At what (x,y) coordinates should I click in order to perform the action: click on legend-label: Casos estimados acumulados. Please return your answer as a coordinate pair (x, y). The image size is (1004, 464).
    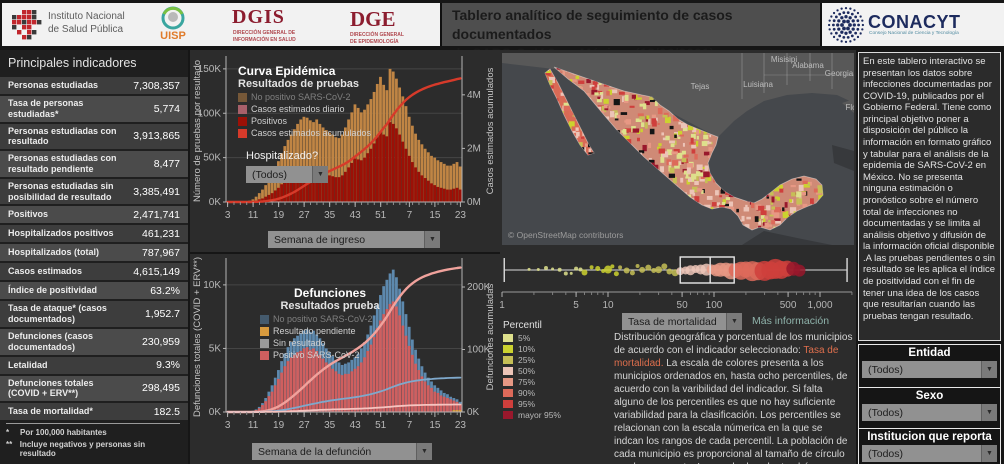
    Looking at the image, I should click on (311, 133).